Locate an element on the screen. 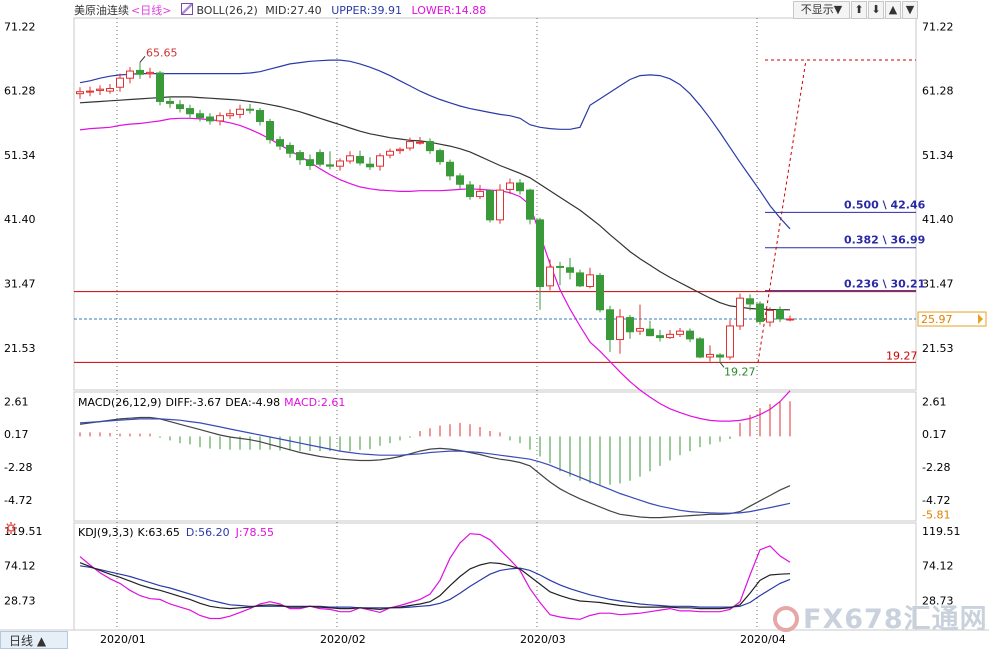 Image resolution: width=989 pixels, height=650 pixels. kdj-d-line is located at coordinates (435, 587).